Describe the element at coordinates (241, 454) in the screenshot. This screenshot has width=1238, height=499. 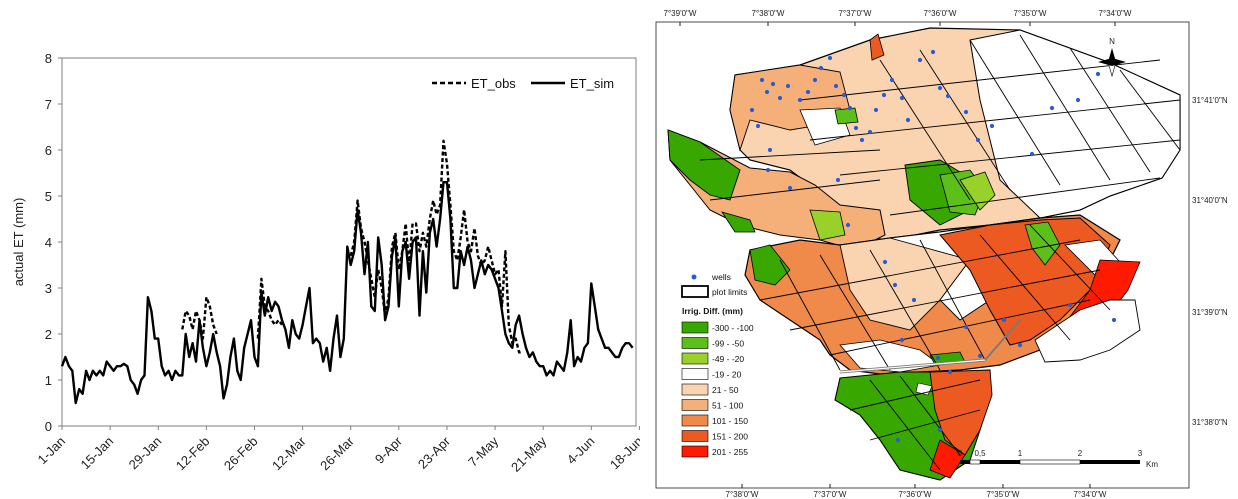
I see `x-tick-label: 26-Feb` at that location.